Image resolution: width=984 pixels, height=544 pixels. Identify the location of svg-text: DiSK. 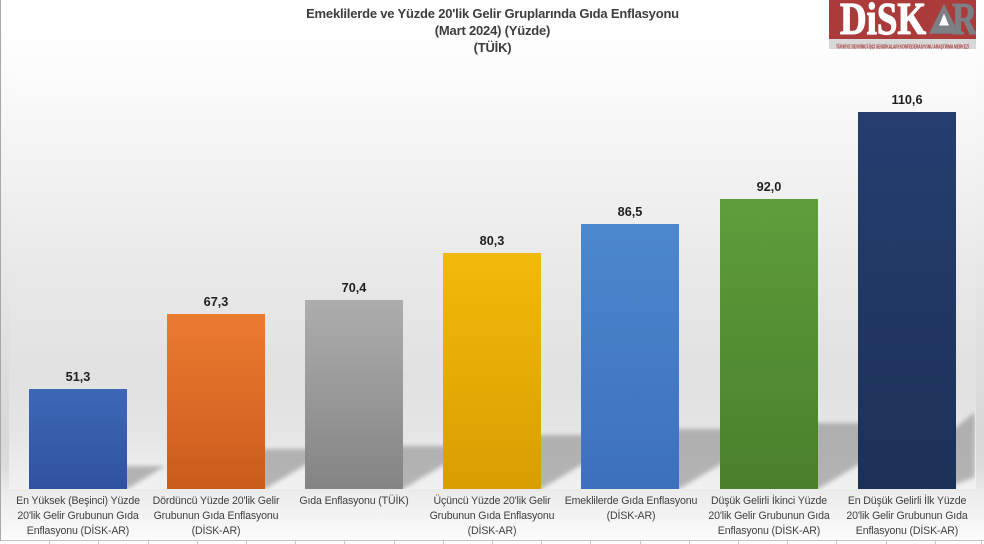
(883, 19).